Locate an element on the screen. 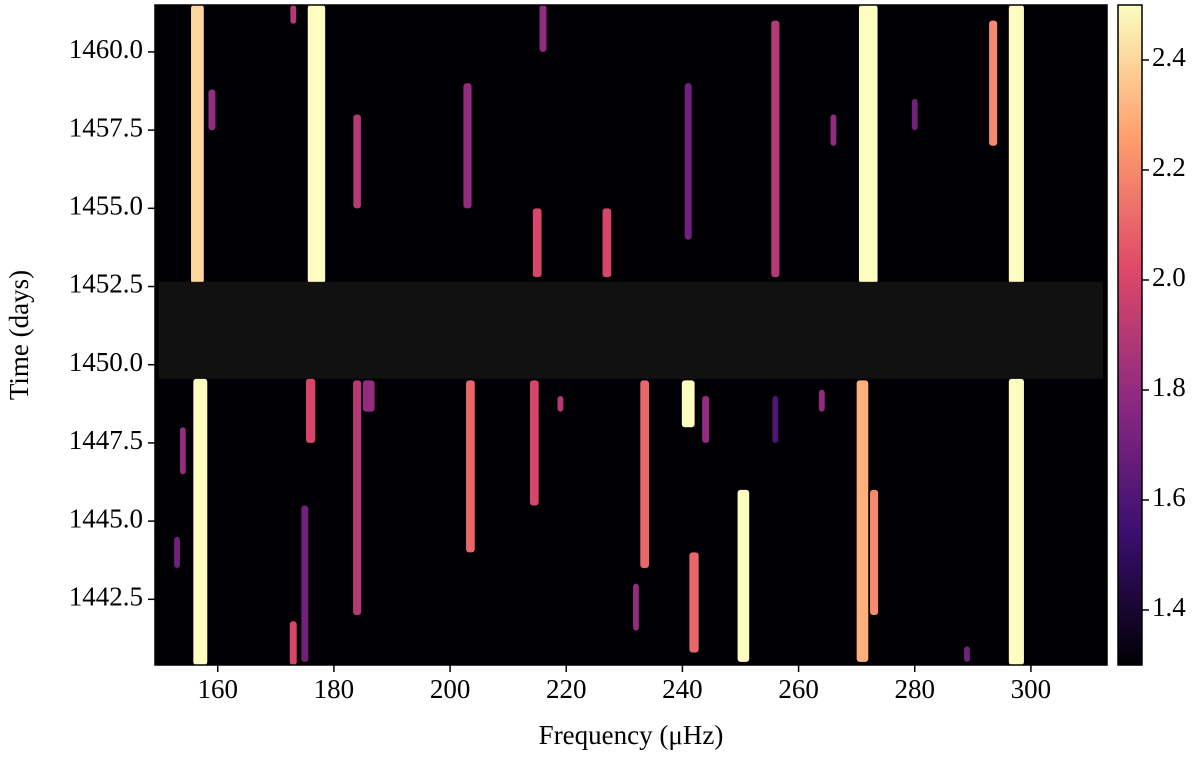 The width and height of the screenshot is (1200, 762). y-tick-label: 1442.5 is located at coordinates (106, 597).